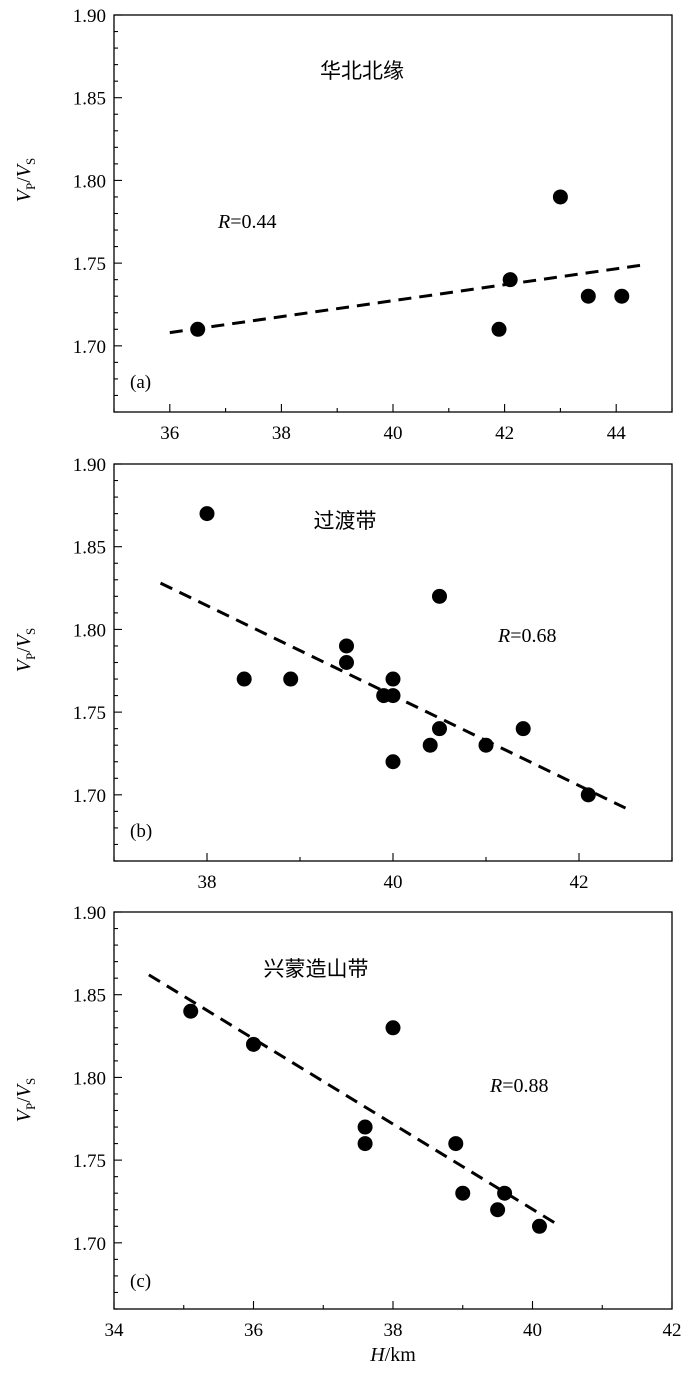 This screenshot has width=700, height=1400. I want to click on r-value: =0.68, so click(533, 636).